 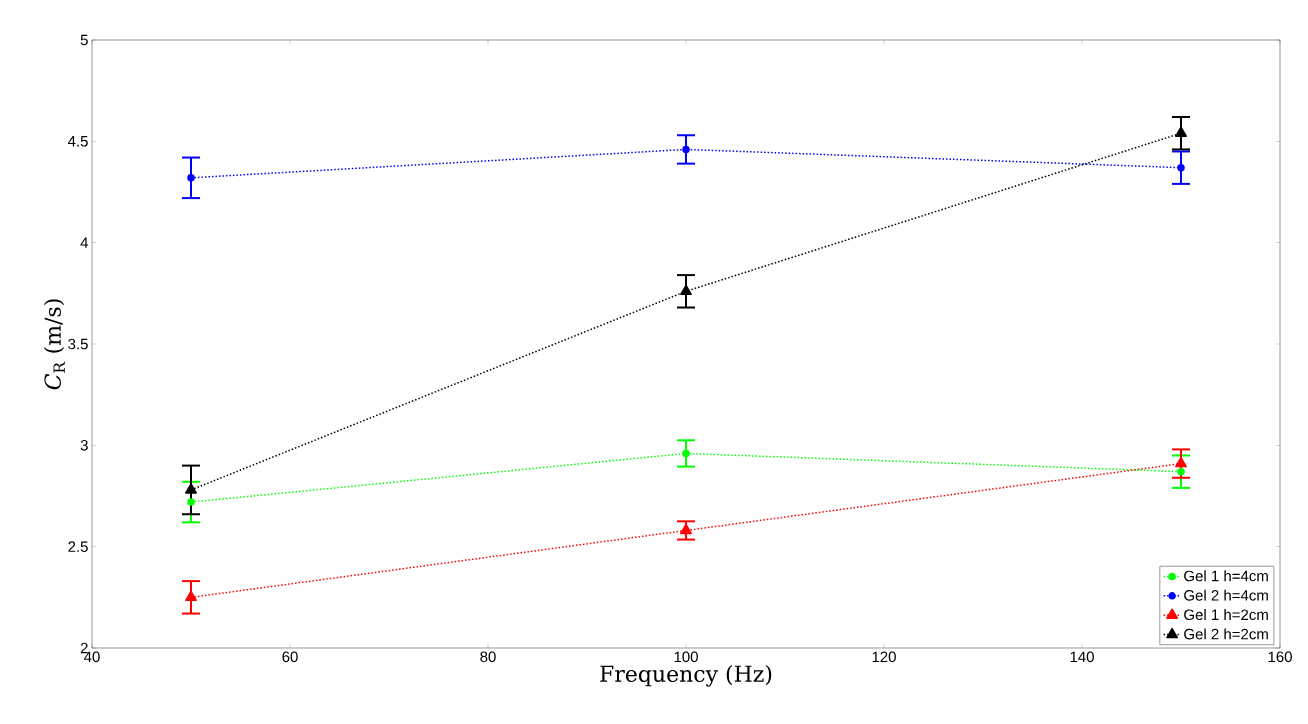 I want to click on x-tick-label: 80, so click(x=488, y=657).